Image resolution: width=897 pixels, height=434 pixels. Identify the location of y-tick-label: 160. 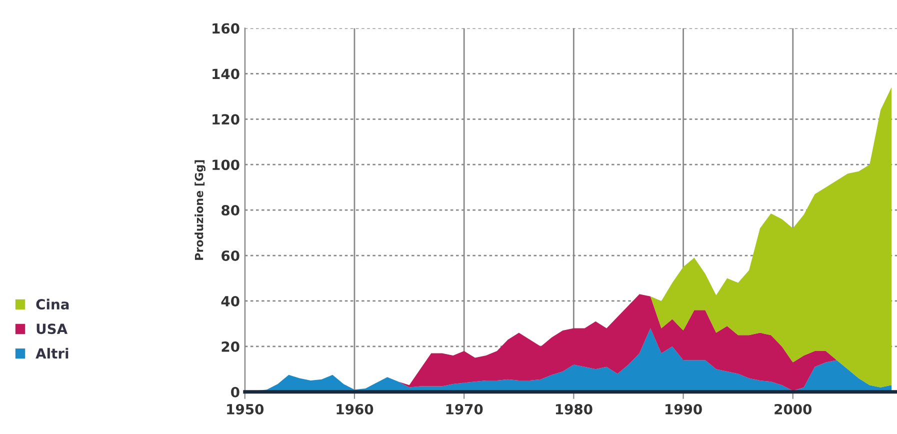
(226, 28).